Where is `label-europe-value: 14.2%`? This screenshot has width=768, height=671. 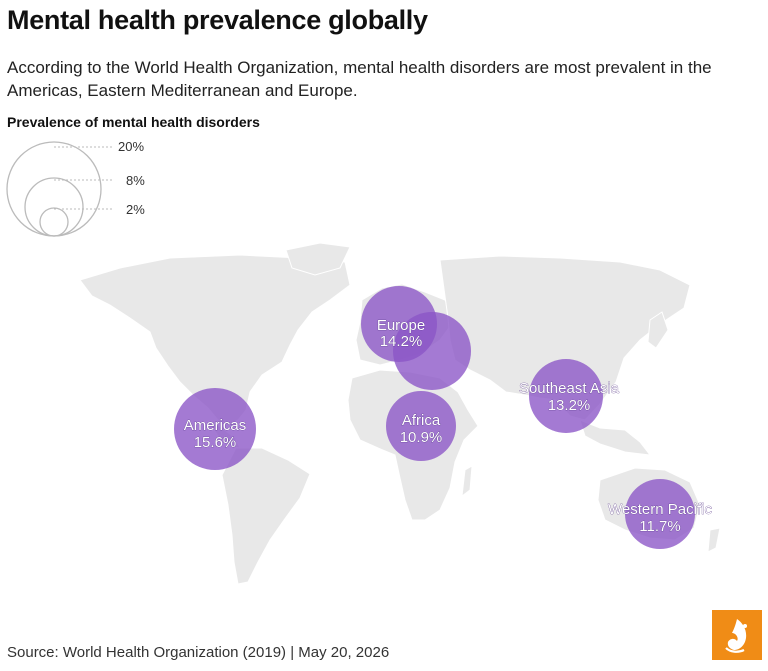 label-europe-value: 14.2% is located at coordinates (401, 341).